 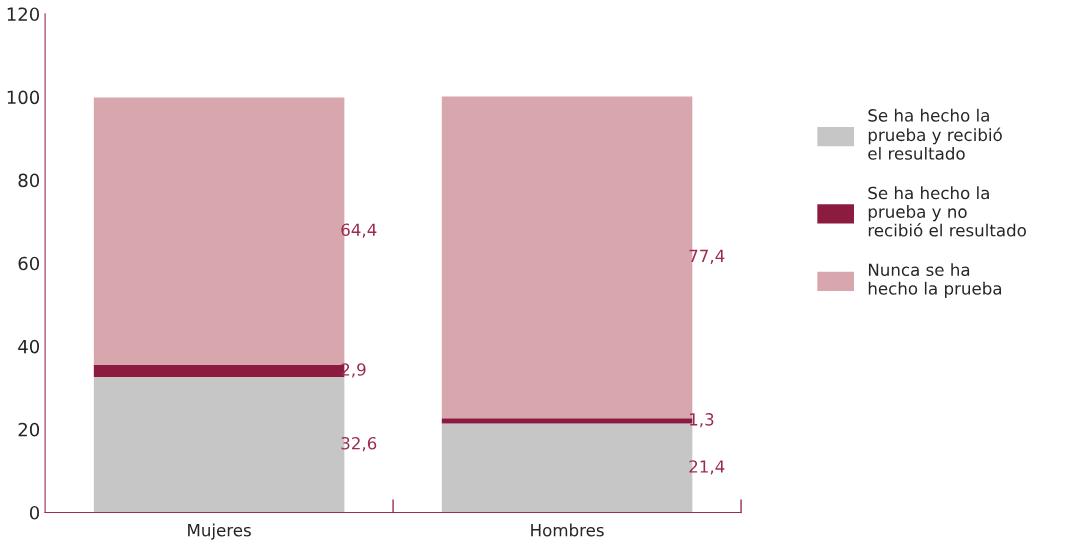 I want to click on y-tick-label: 0, so click(x=34, y=512).